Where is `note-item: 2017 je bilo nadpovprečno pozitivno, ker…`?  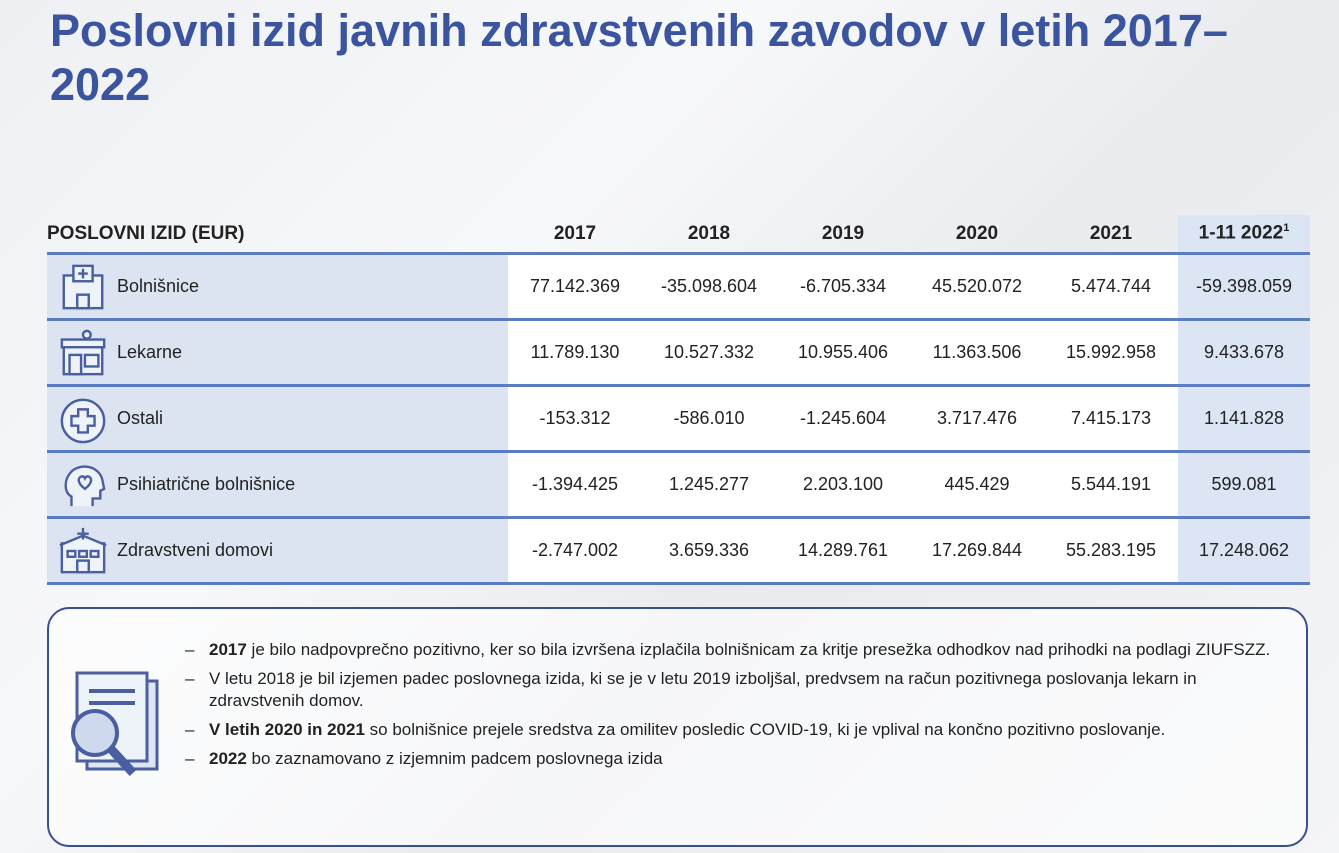
note-item: 2017 je bilo nadpovprečno pozitivno, ker… is located at coordinates (735, 650).